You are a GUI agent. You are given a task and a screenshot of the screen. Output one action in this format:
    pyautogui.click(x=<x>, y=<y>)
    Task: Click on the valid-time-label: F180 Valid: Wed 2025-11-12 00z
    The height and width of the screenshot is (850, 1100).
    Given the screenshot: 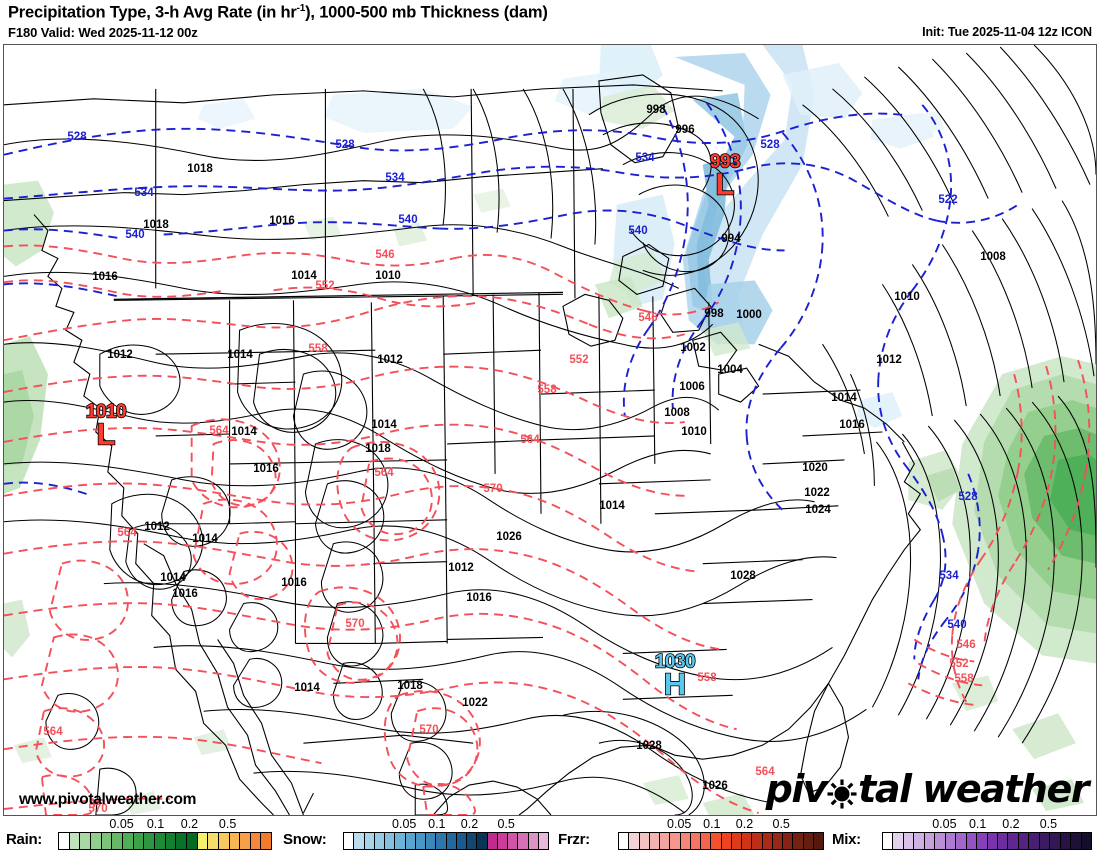 What is the action you would take?
    pyautogui.click(x=103, y=32)
    